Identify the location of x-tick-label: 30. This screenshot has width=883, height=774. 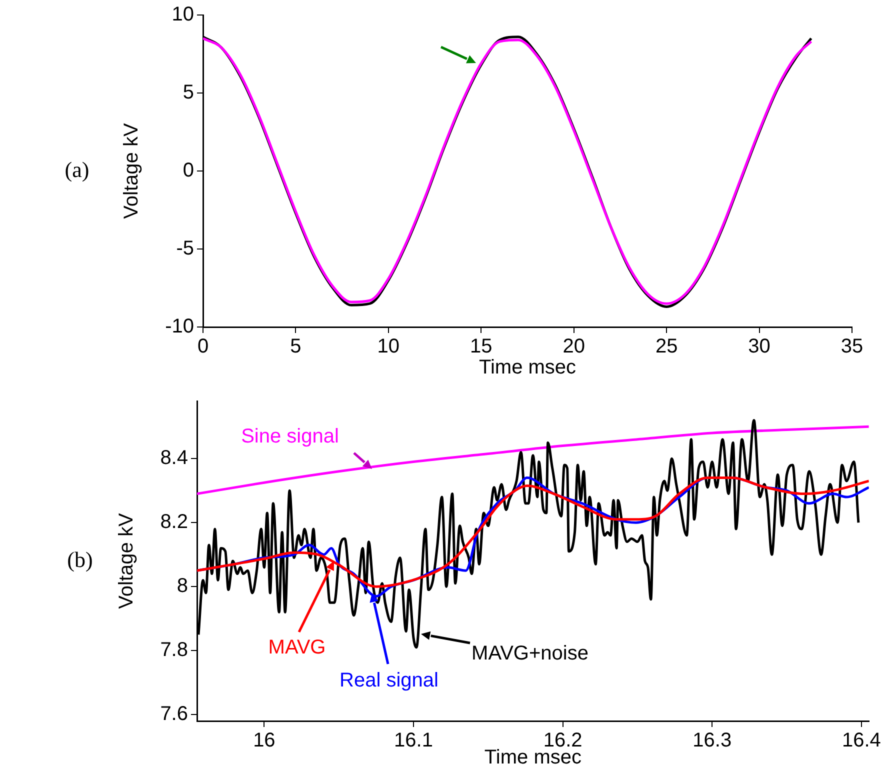
(759, 347).